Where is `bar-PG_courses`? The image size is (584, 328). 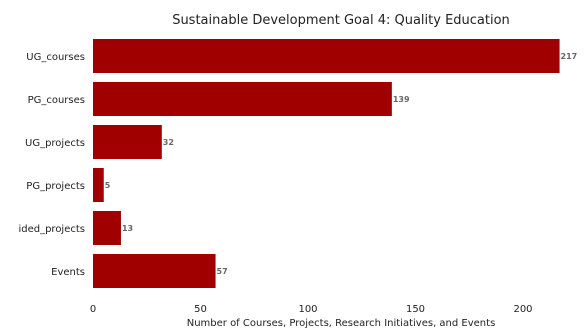 bar-PG_courses is located at coordinates (242, 99).